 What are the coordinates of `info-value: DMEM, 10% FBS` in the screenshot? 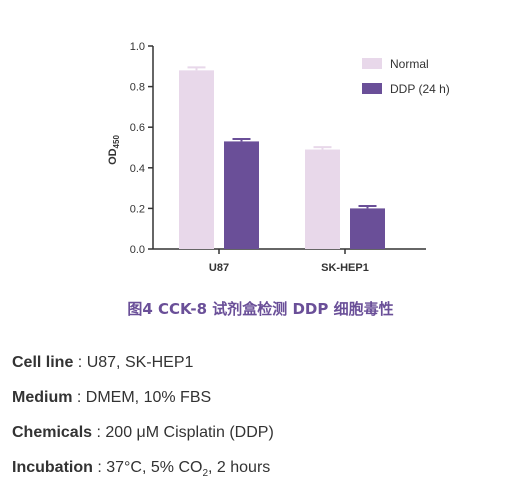 It's located at (148, 397).